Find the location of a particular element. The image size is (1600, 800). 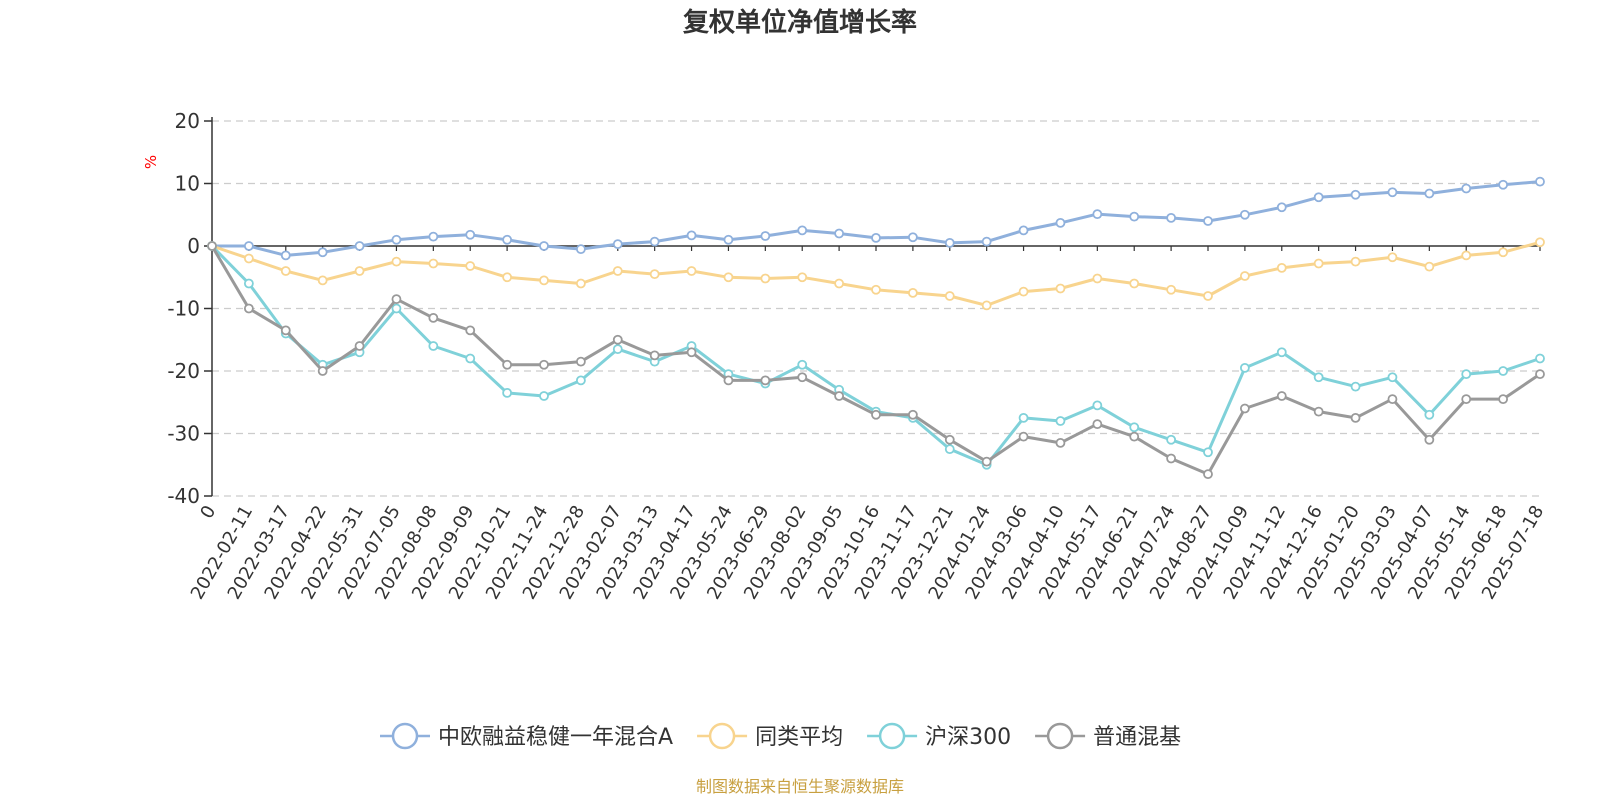

legend-item: 中欧融益稳健一年混合A is located at coordinates (526, 736).